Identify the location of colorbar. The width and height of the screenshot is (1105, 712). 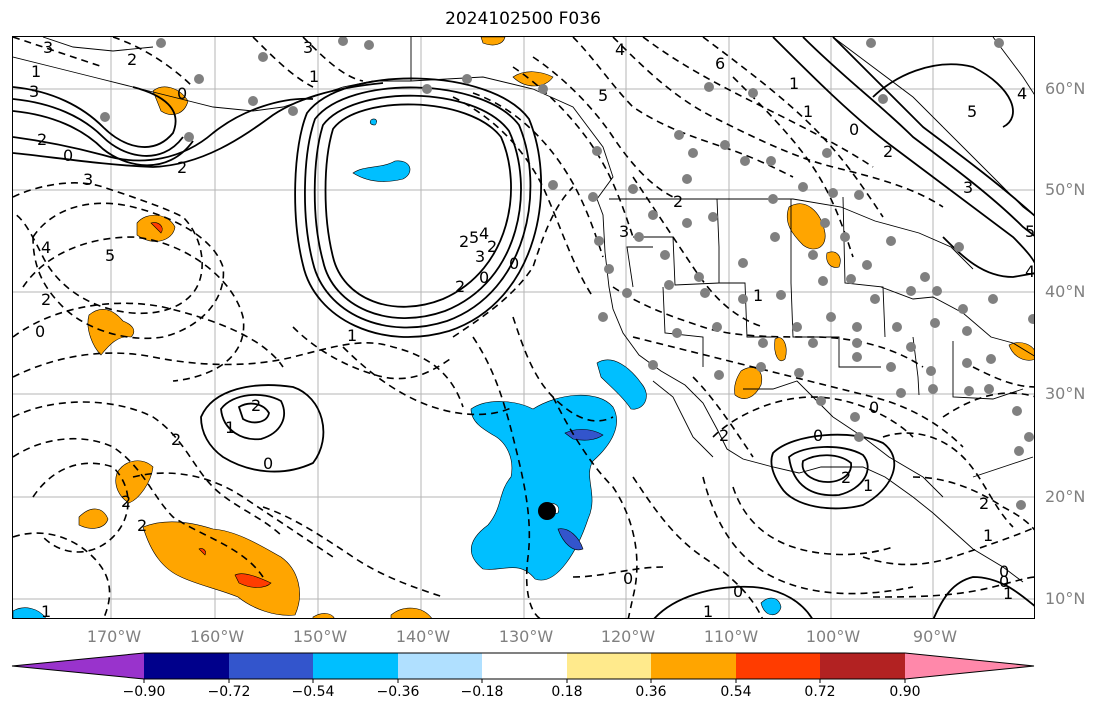
(523, 667).